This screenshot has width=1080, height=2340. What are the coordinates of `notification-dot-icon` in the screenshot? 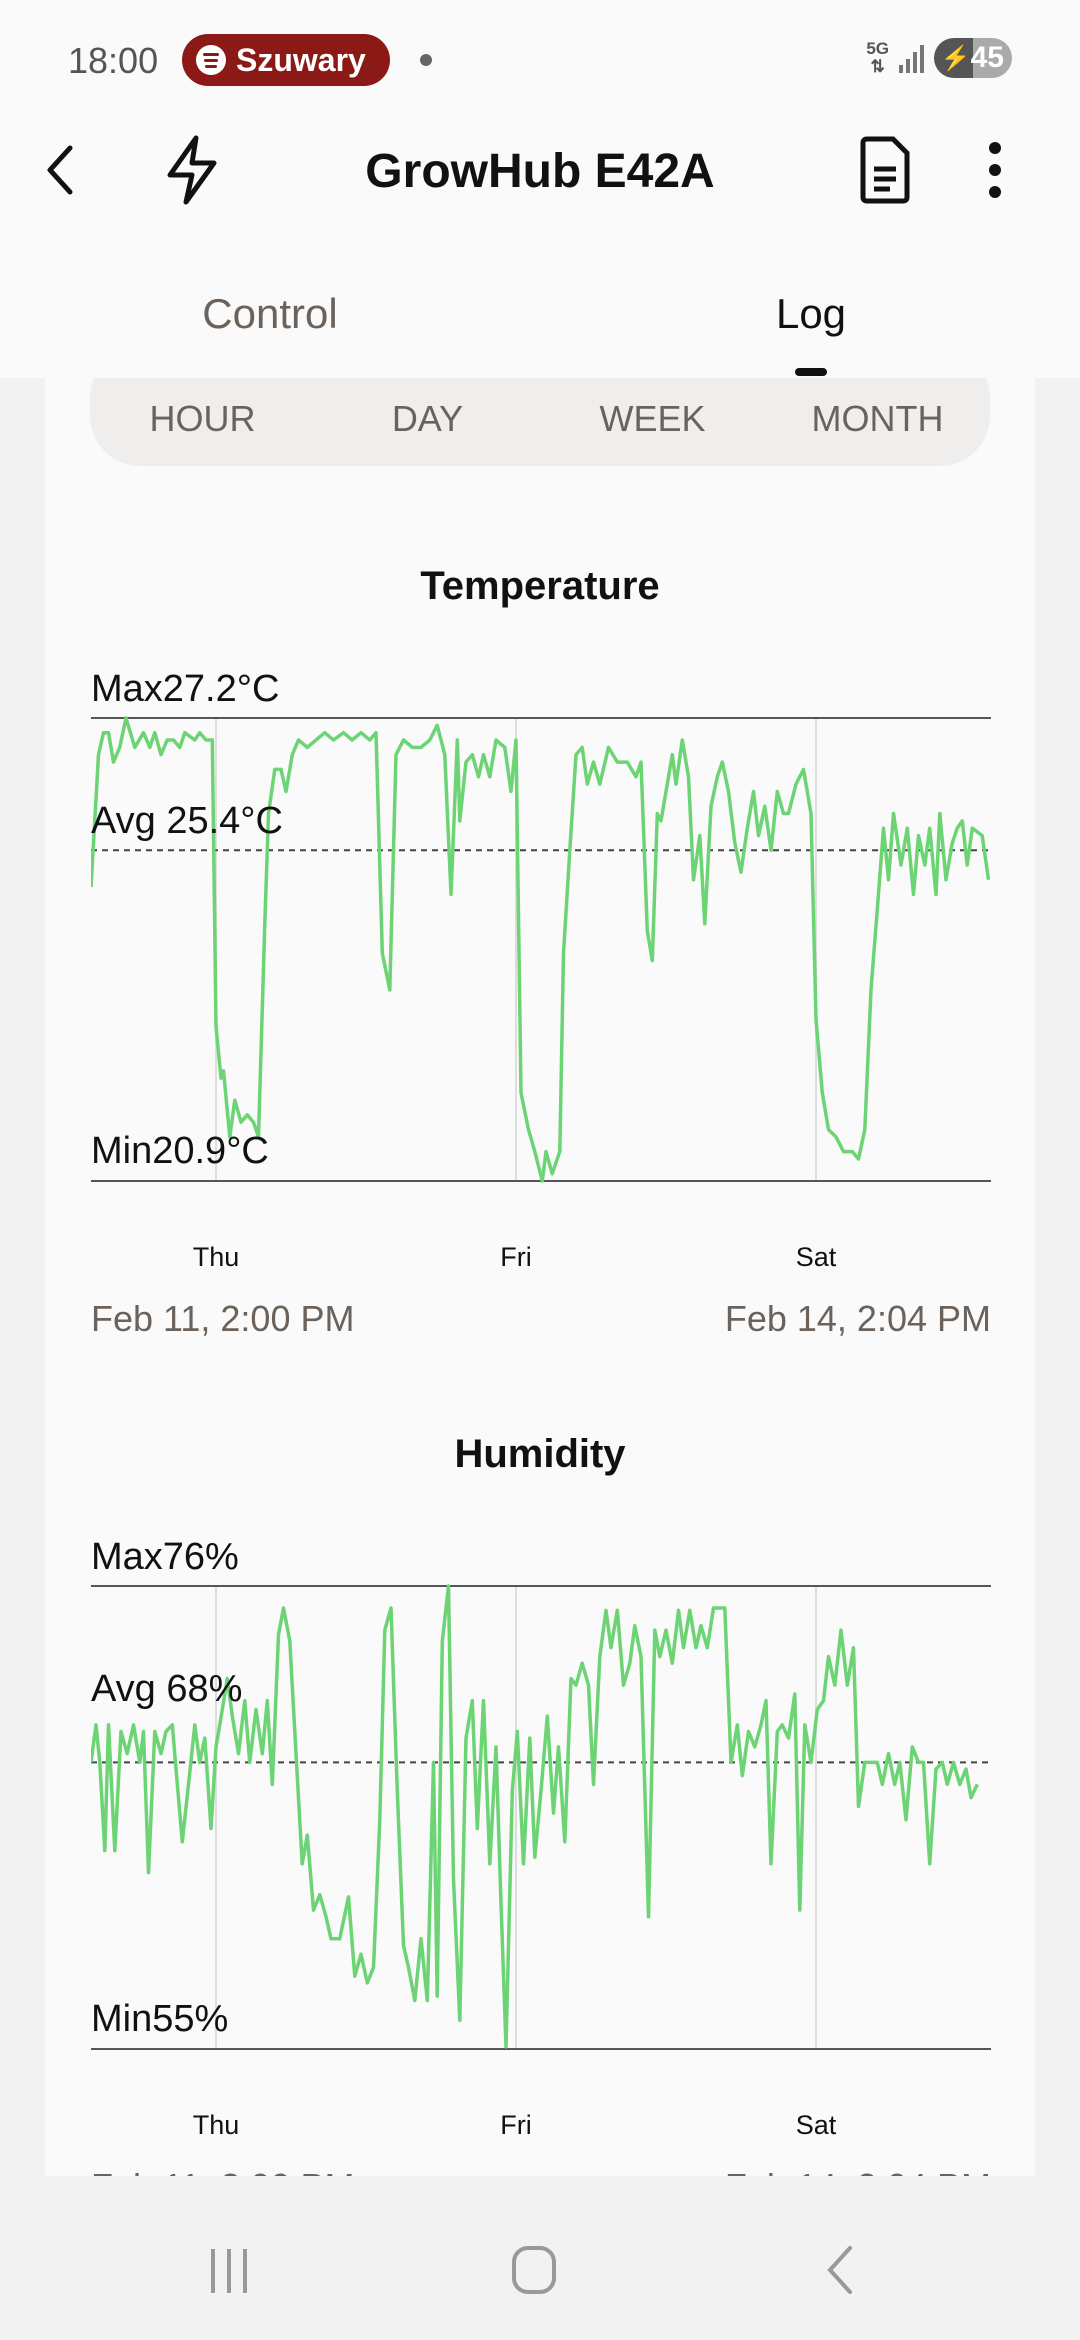 It's located at (426, 60).